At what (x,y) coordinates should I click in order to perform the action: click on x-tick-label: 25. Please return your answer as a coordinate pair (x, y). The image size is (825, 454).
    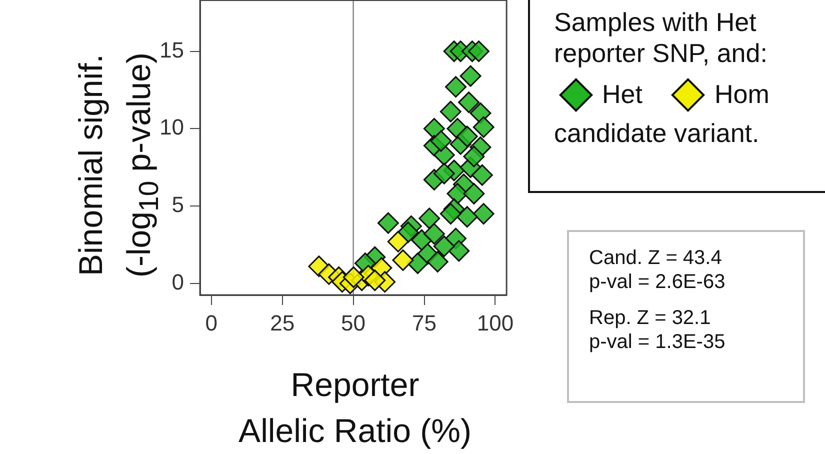
    Looking at the image, I should click on (282, 323).